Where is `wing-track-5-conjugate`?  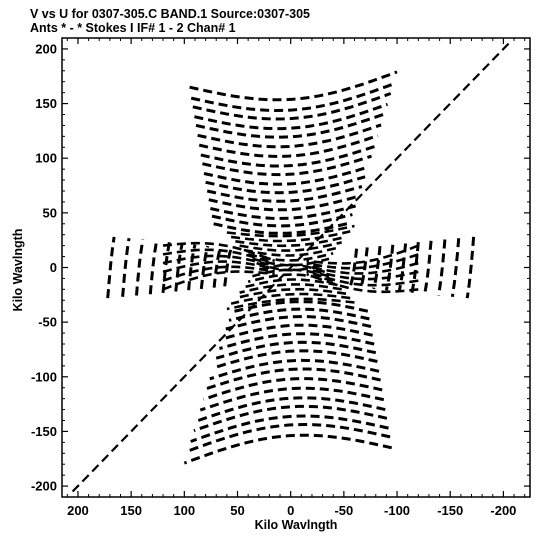 wing-track-5-conjugate is located at coordinates (402, 267).